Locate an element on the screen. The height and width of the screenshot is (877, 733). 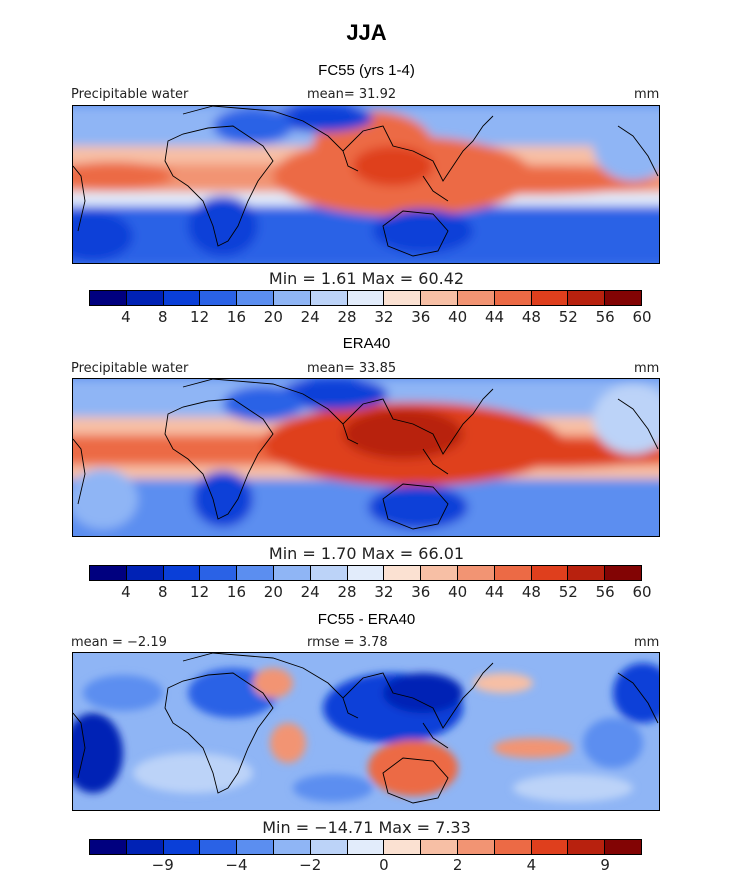
panel-1-title: FC55 (yrs 1-4) is located at coordinates (366, 70).